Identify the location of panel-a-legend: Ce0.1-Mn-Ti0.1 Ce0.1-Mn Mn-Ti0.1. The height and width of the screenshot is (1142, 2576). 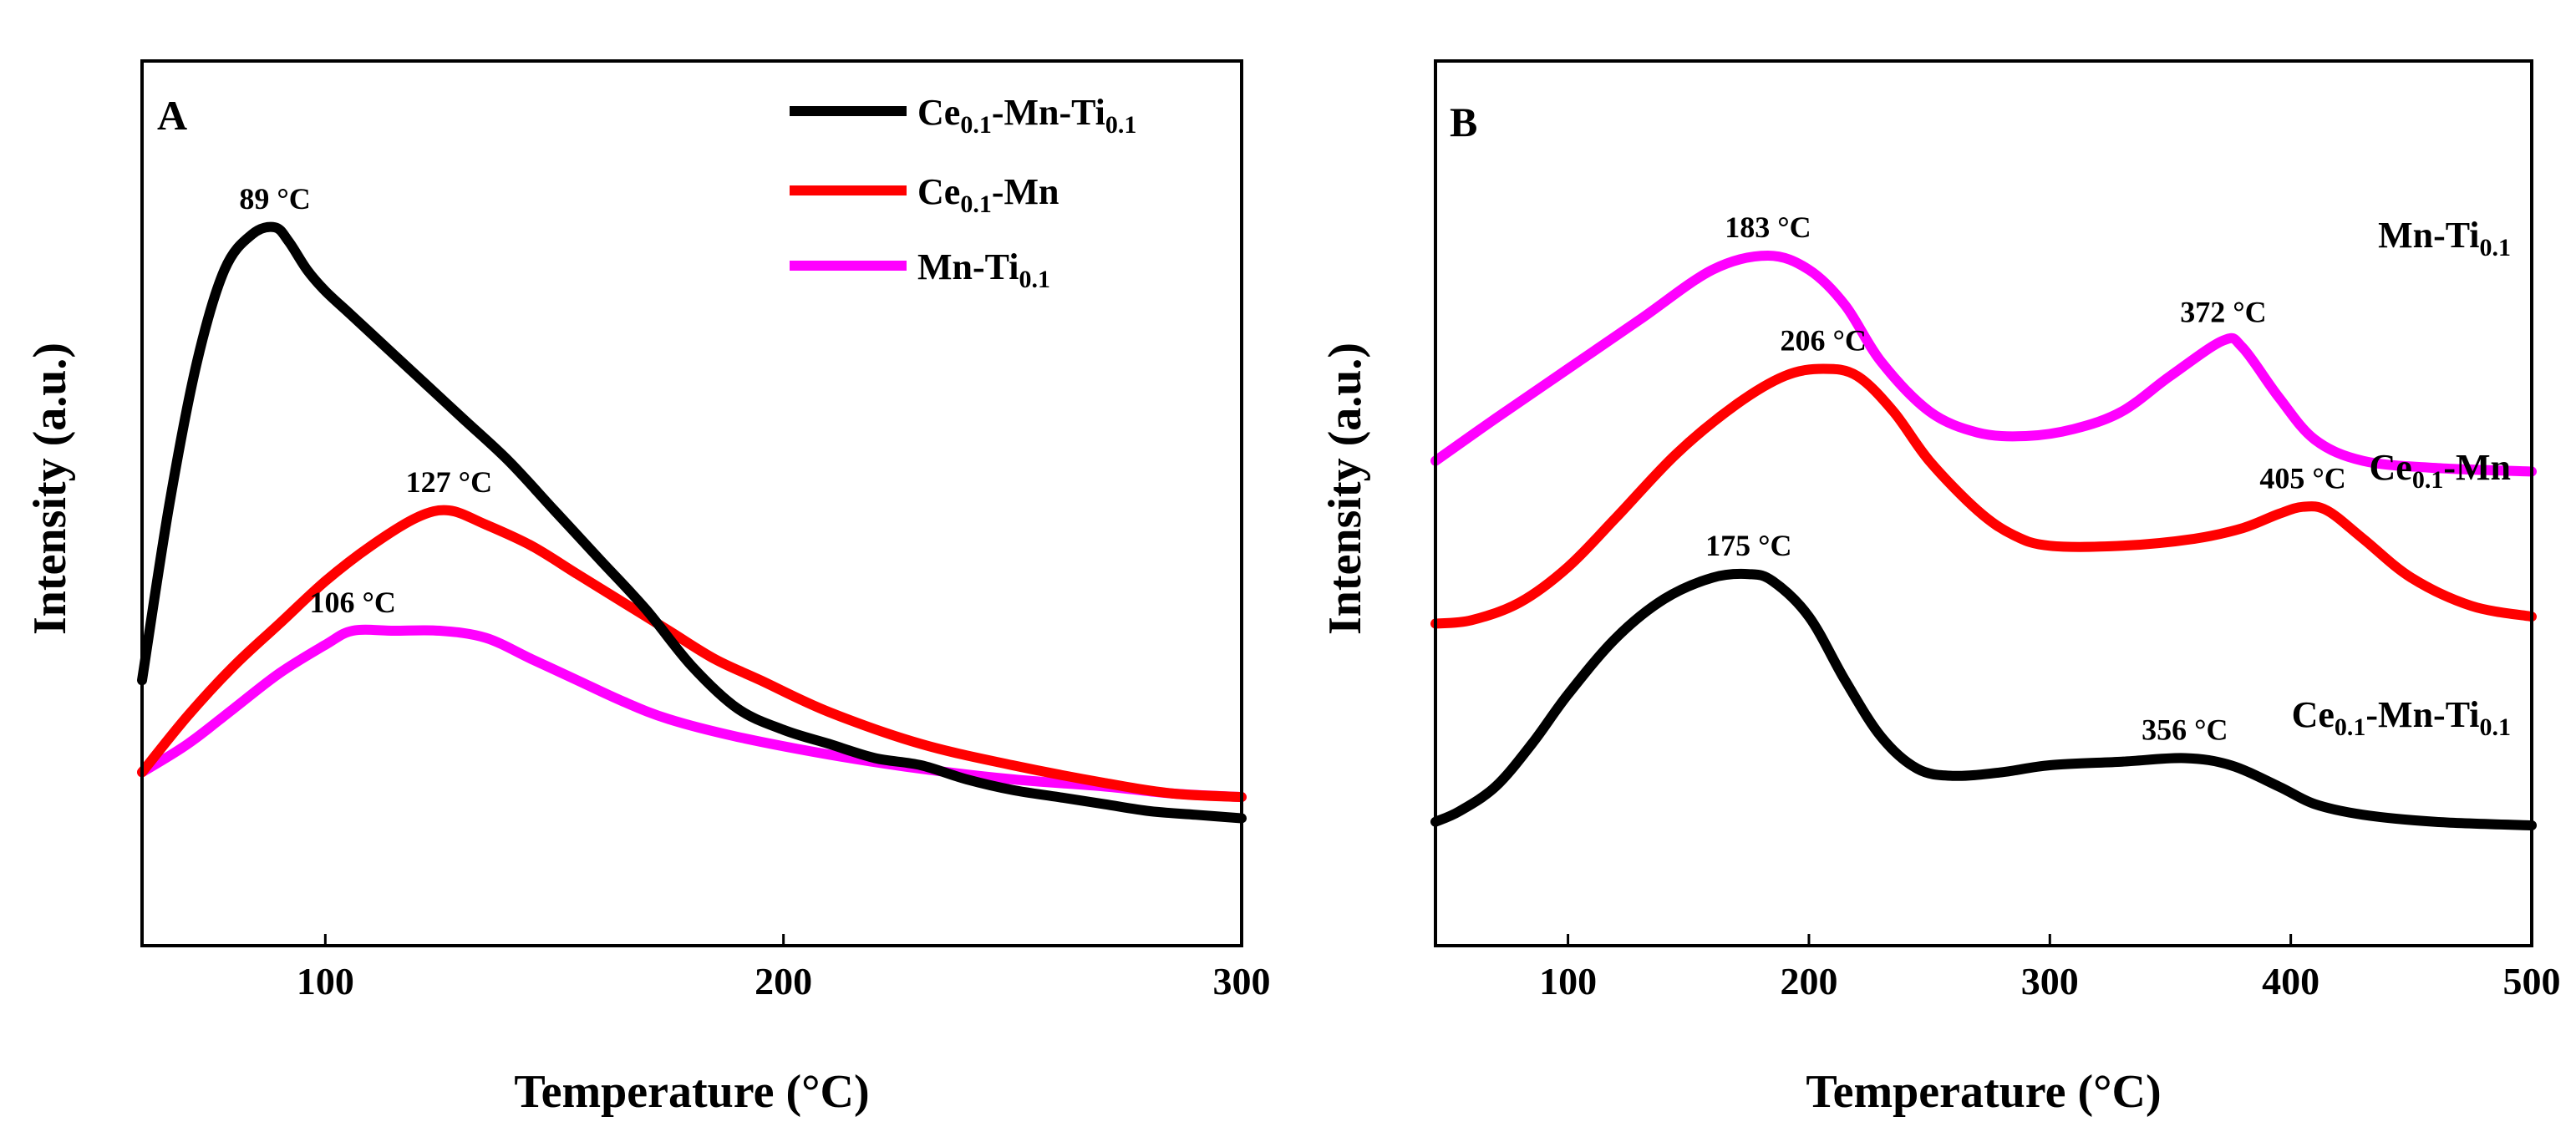
(963, 192).